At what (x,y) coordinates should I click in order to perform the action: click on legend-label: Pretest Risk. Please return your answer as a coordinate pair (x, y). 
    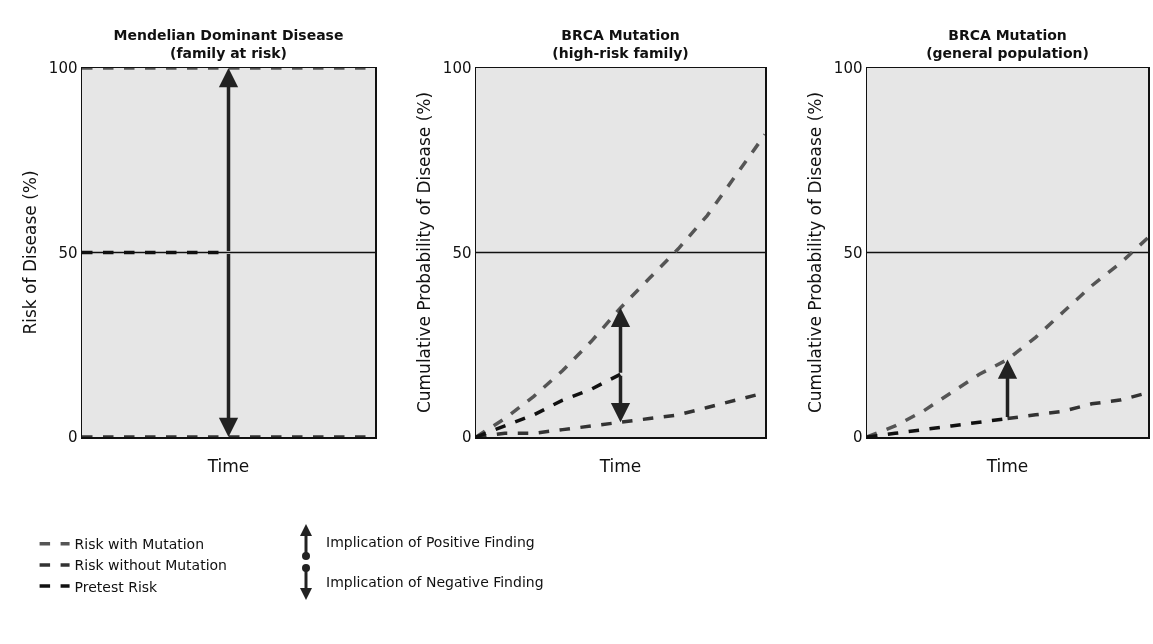
    Looking at the image, I should click on (116, 586).